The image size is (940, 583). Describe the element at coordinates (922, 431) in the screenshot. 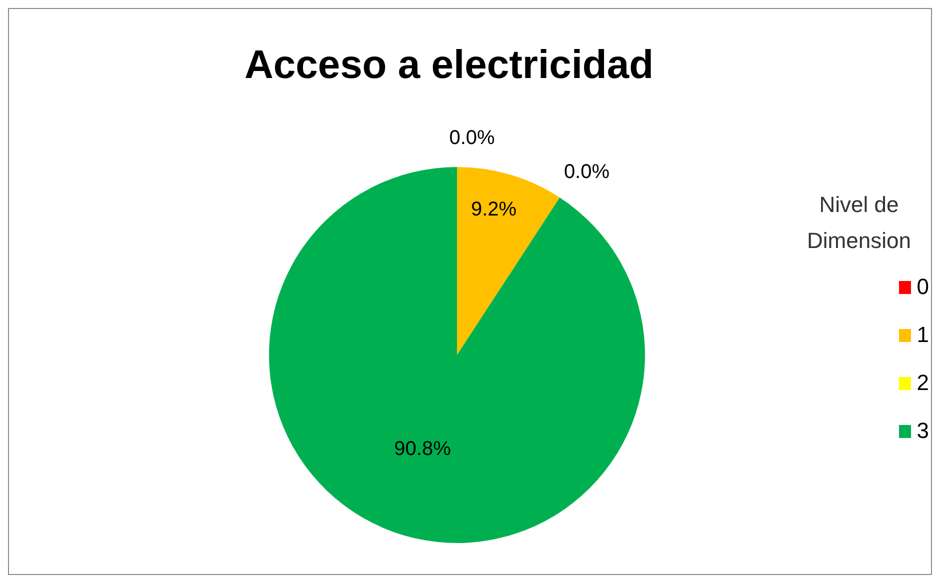

I see `legend-label: 3` at that location.